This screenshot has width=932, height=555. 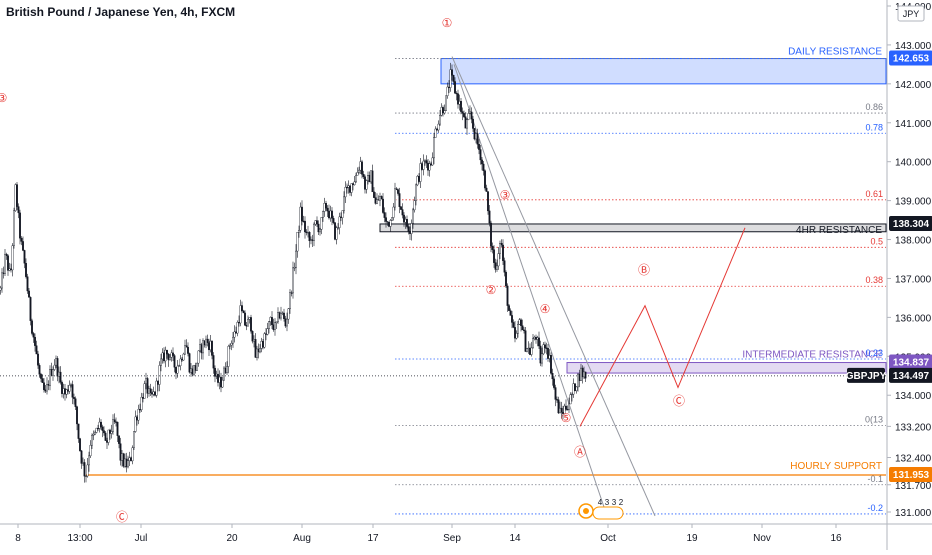 What do you see at coordinates (910, 475) in the screenshot?
I see `zone-price-tag: 131.953` at bounding box center [910, 475].